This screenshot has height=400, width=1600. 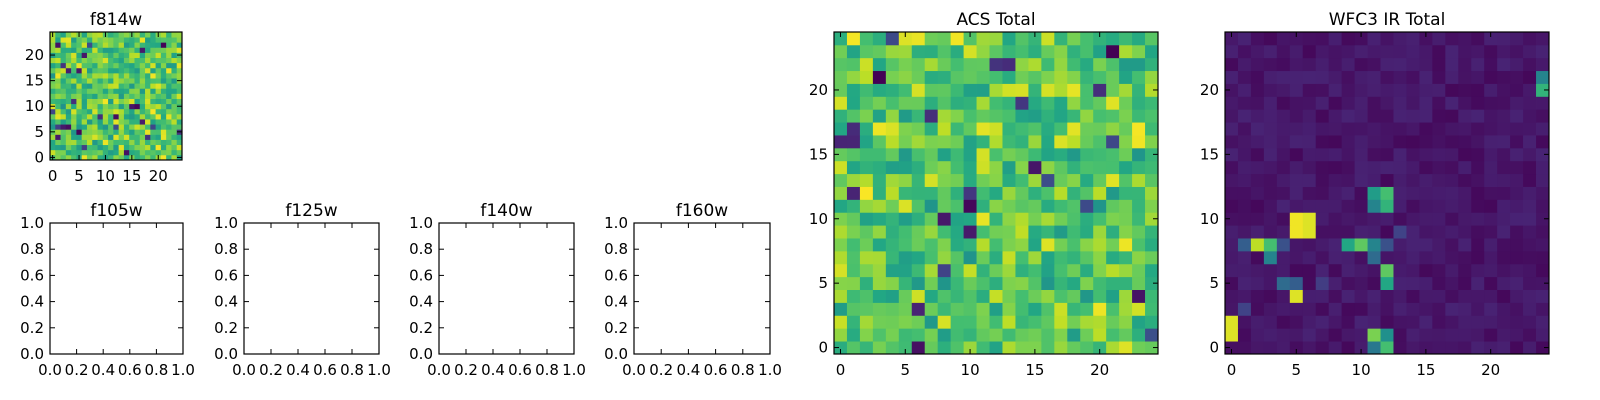 I want to click on f105w-xtick-label: 1.0, so click(x=183, y=370).